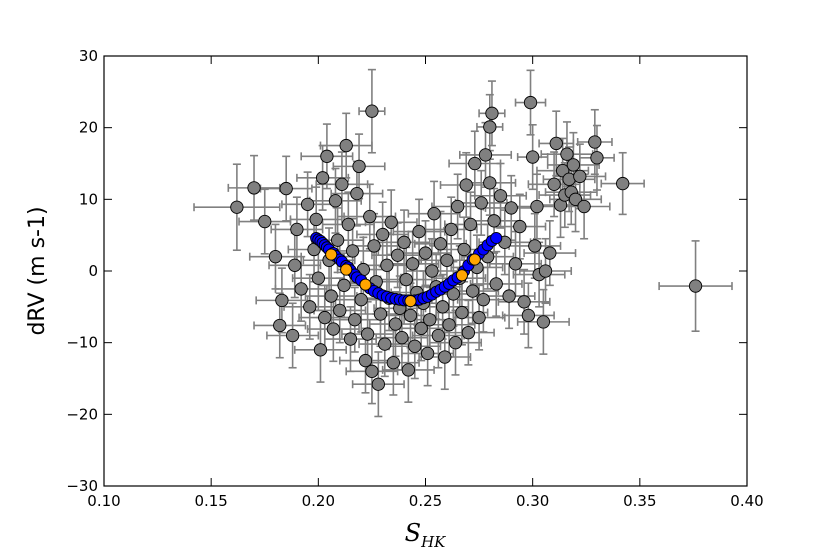 Image resolution: width=830 pixels, height=554 pixels. What do you see at coordinates (403, 278) in the screenshot?
I see `highlighted-points` at bounding box center [403, 278].